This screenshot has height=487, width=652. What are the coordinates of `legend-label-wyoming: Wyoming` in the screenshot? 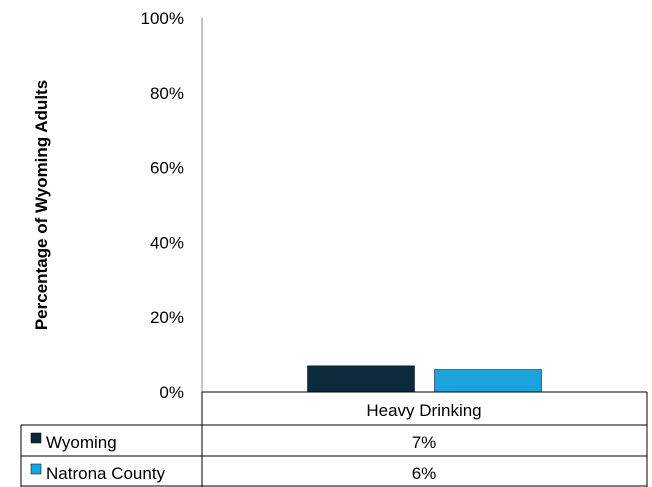 It's located at (81, 442).